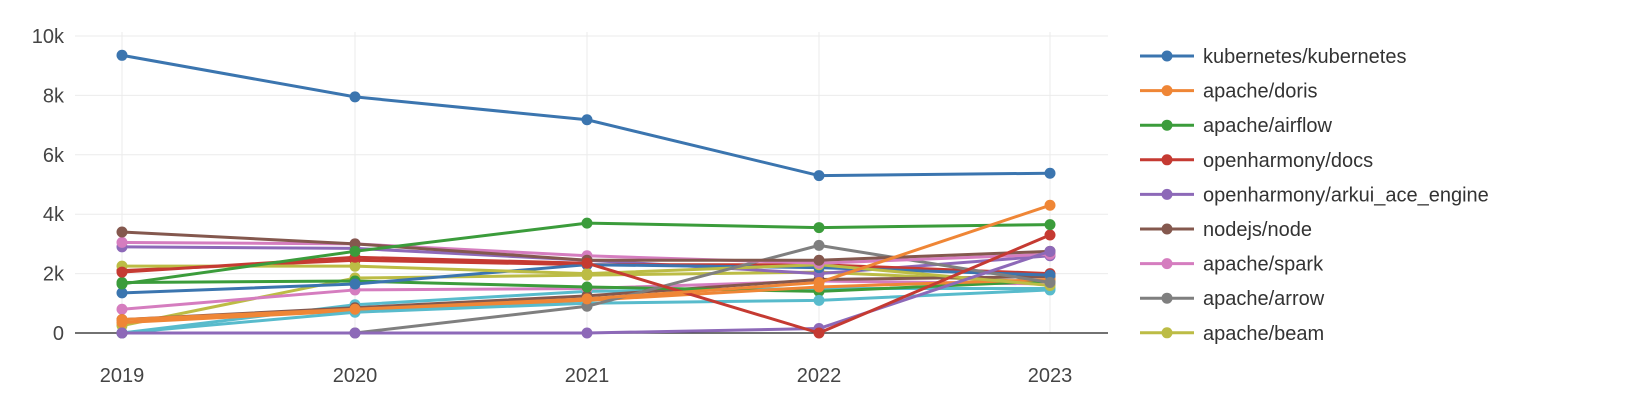 The image size is (1652, 415). Describe the element at coordinates (1288, 161) in the screenshot. I see `legend-label: openharmony/docs` at that location.